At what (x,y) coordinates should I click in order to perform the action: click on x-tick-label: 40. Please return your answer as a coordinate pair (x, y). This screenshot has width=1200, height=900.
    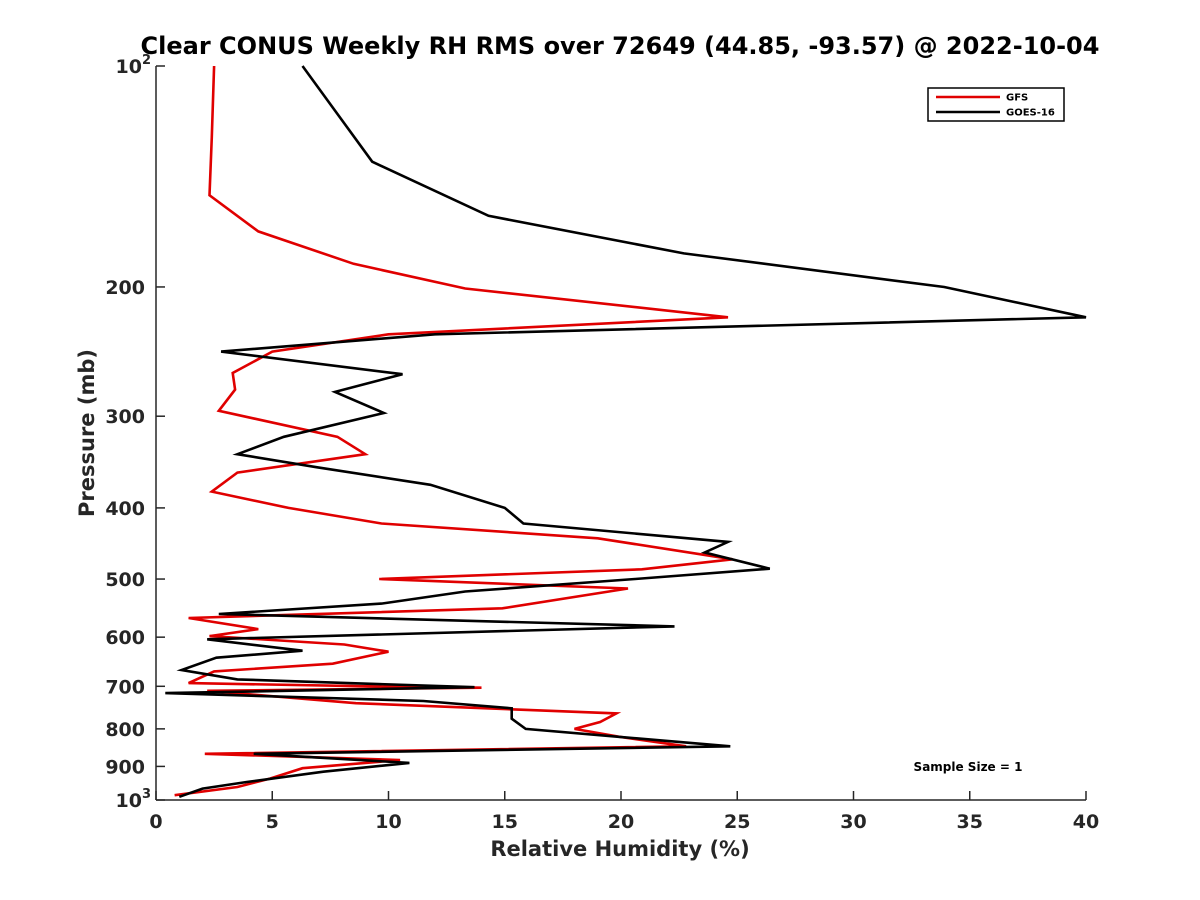
    Looking at the image, I should click on (1086, 822).